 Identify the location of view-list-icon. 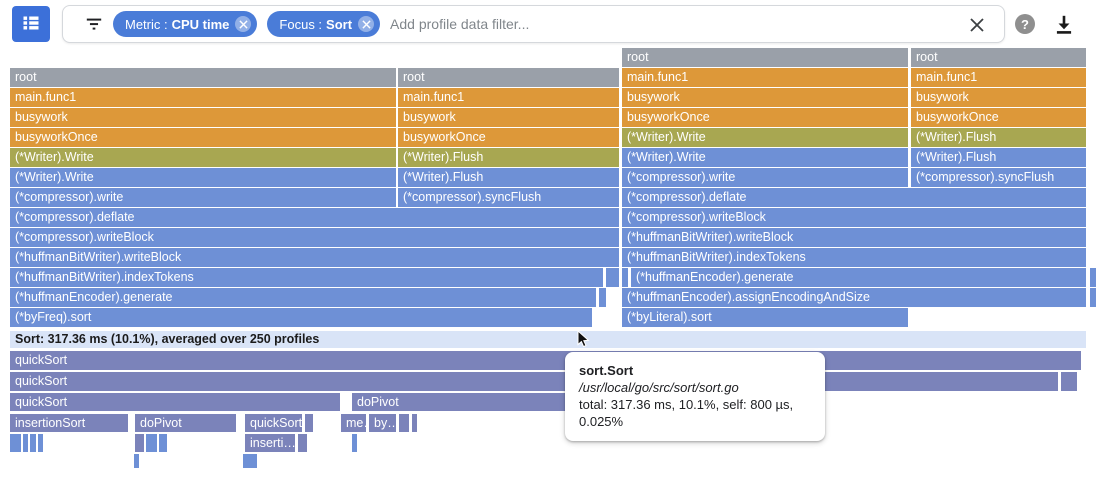
(31, 24).